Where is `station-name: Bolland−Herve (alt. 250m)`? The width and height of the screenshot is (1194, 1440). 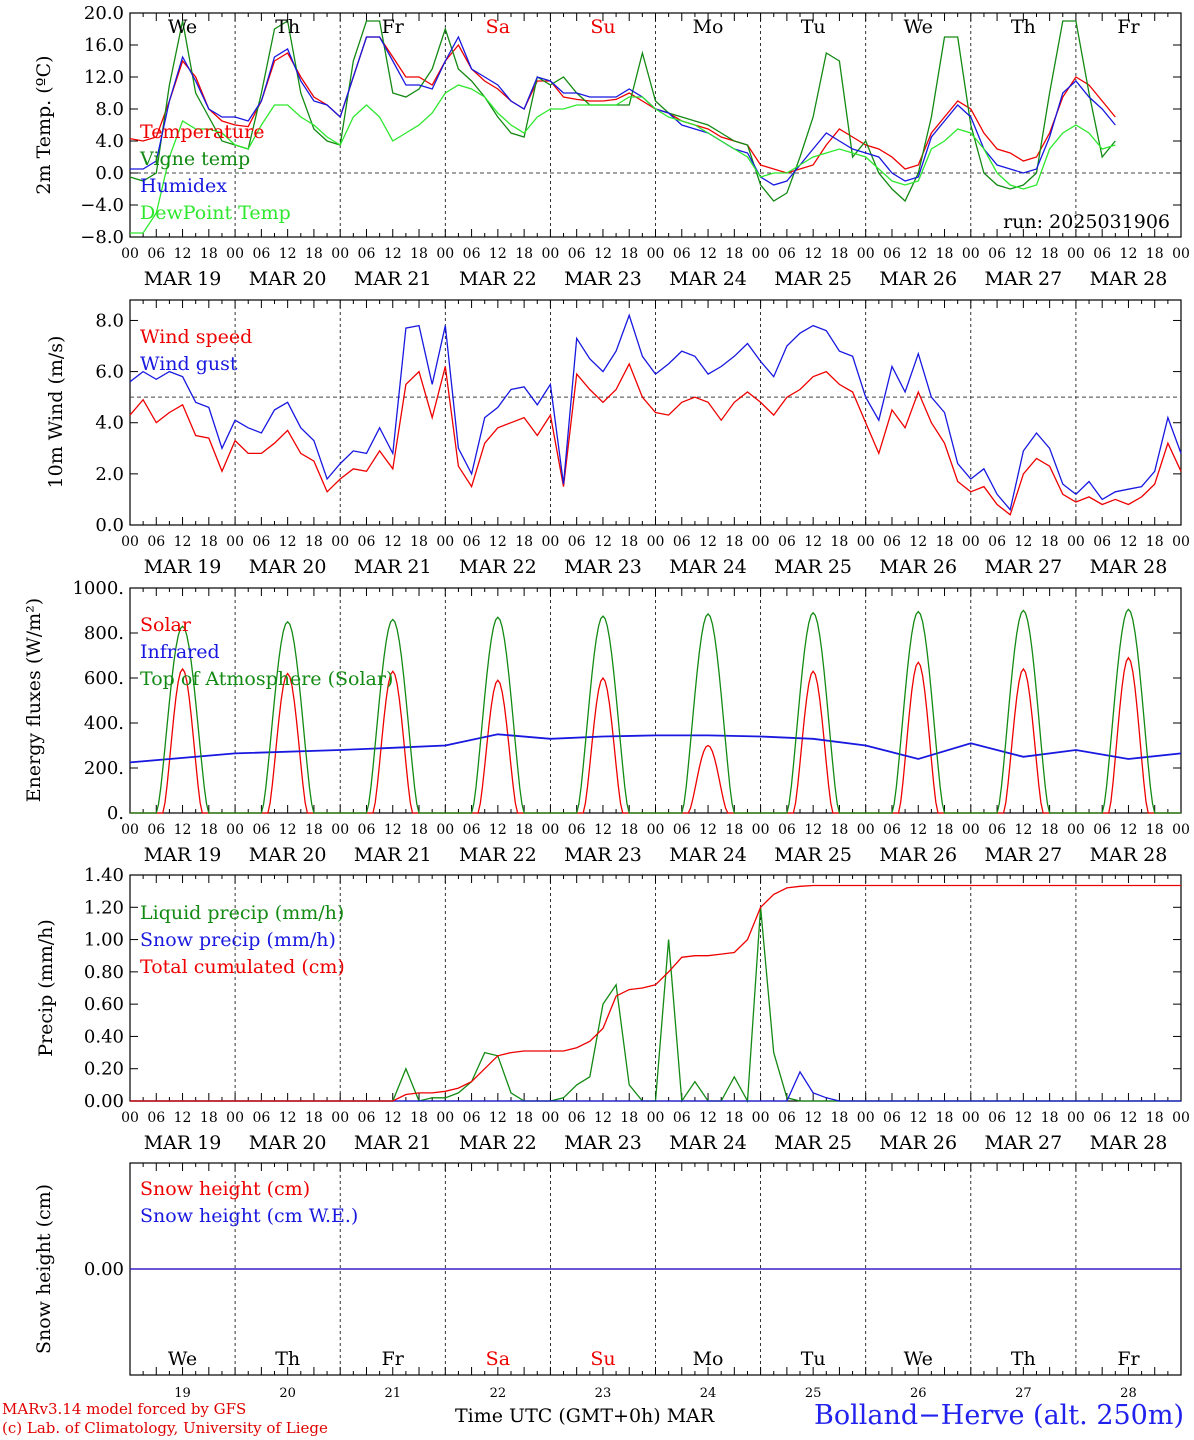
station-name: Bolland−Herve (alt. 250m) is located at coordinates (999, 1415).